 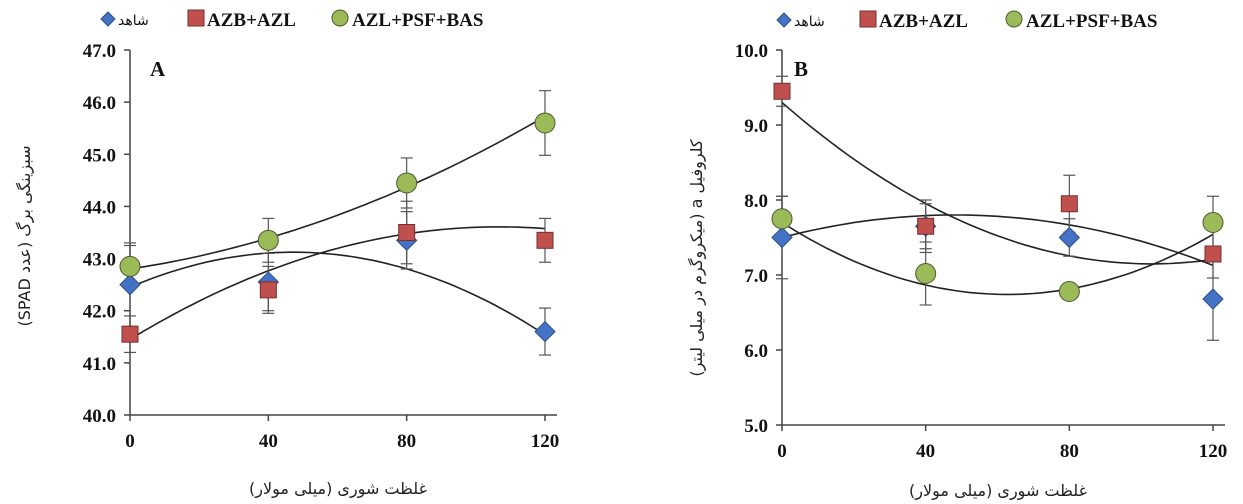 What do you see at coordinates (1069, 451) in the screenshot?
I see `panel-b-x-tick-label: 80` at bounding box center [1069, 451].